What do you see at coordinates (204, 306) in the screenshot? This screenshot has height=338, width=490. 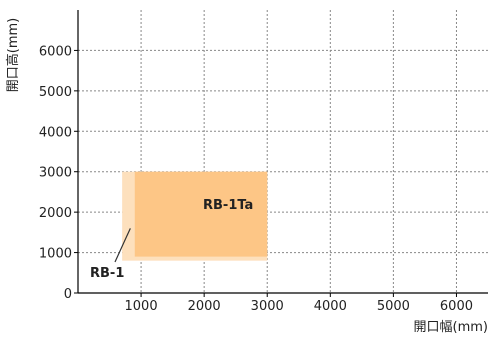 I see `x-tick-label: 2000` at bounding box center [204, 306].